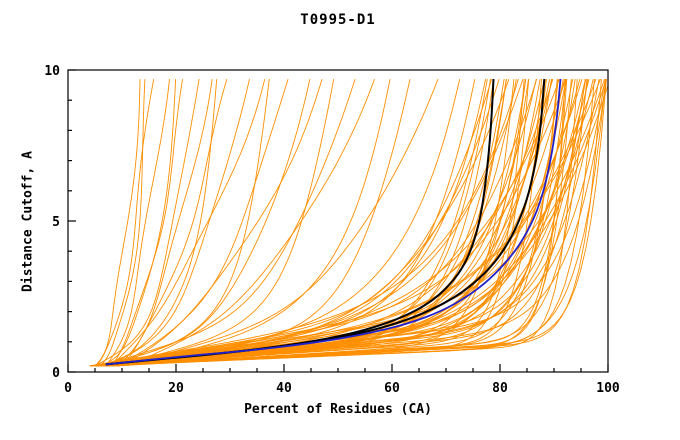 The image size is (680, 440). What do you see at coordinates (338, 409) in the screenshot?
I see `x-axis-label: Percent of Residues (CA)` at bounding box center [338, 409].